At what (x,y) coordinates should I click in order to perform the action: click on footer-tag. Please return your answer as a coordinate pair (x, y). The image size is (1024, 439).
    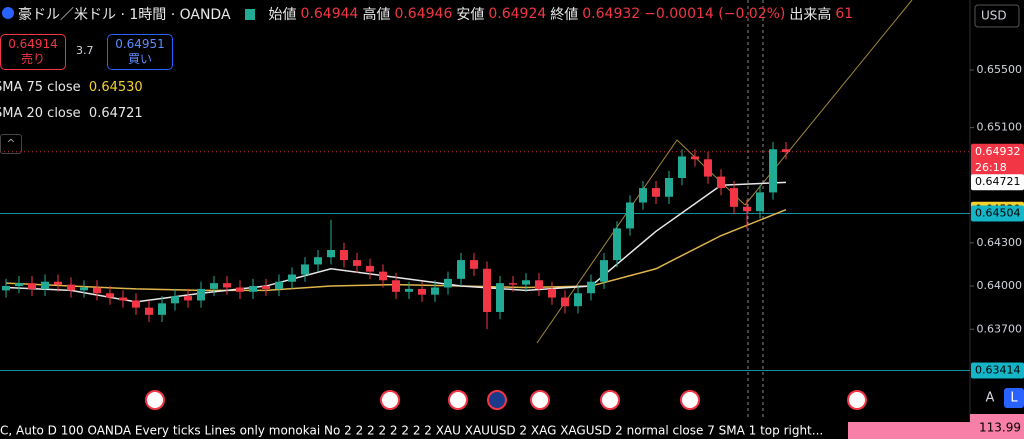
    Looking at the image, I should click on (997, 426).